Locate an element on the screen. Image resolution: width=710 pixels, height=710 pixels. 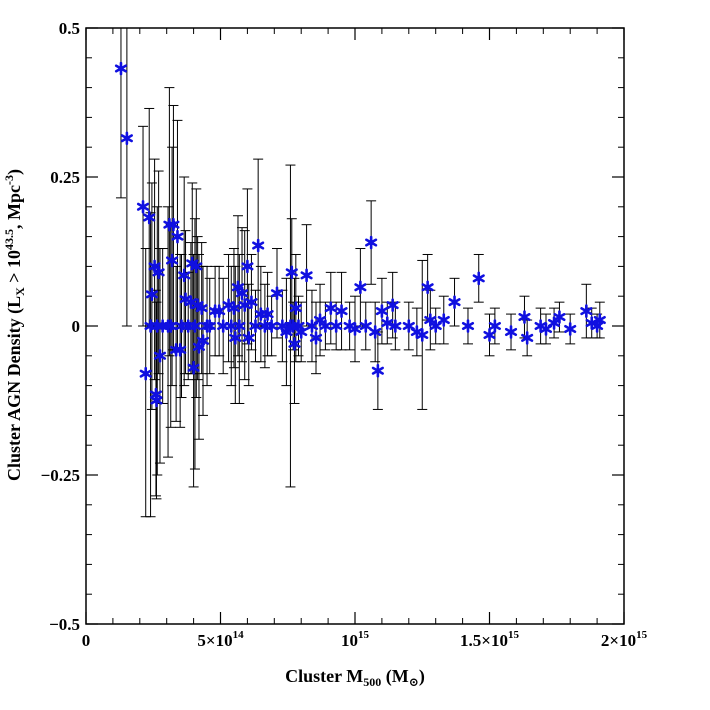
y-tick-label: 0 is located at coordinates (76, 326).